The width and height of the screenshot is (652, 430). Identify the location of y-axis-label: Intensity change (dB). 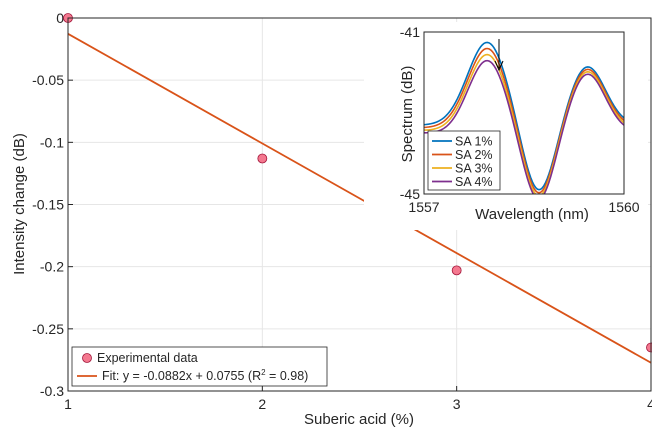
(19, 204).